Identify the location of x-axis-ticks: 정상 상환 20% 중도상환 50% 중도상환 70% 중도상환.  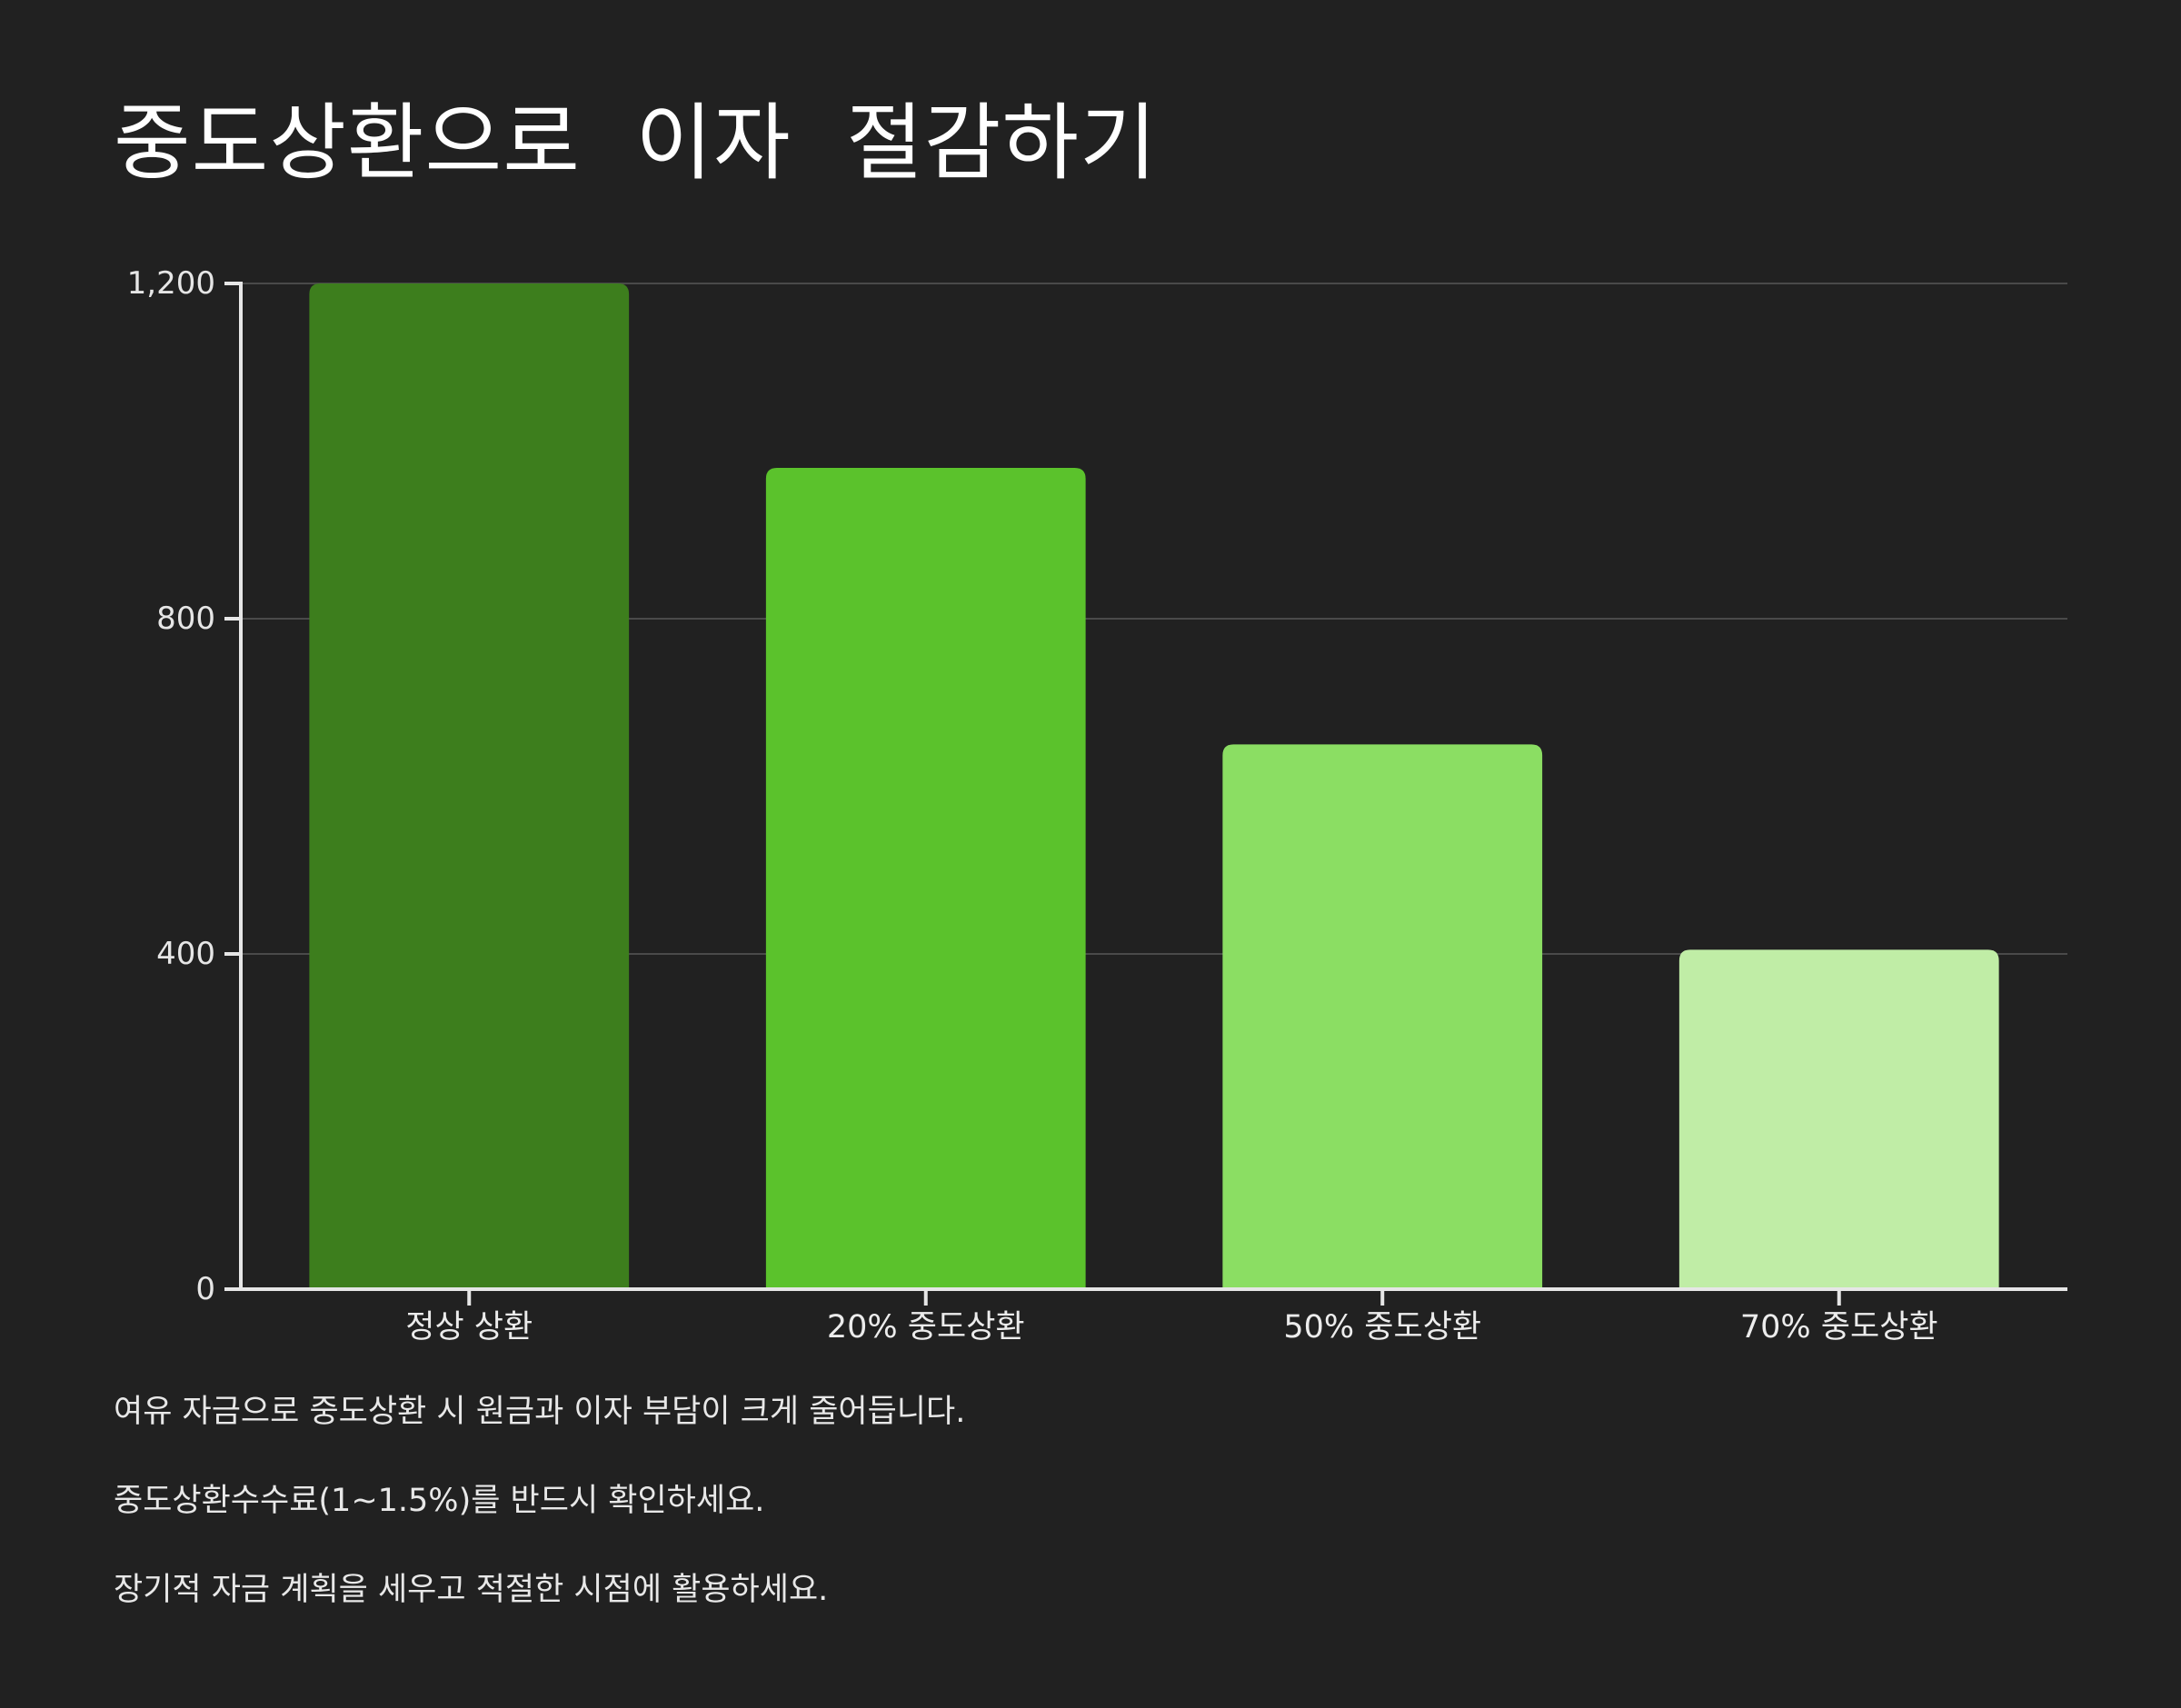
(1171, 1317).